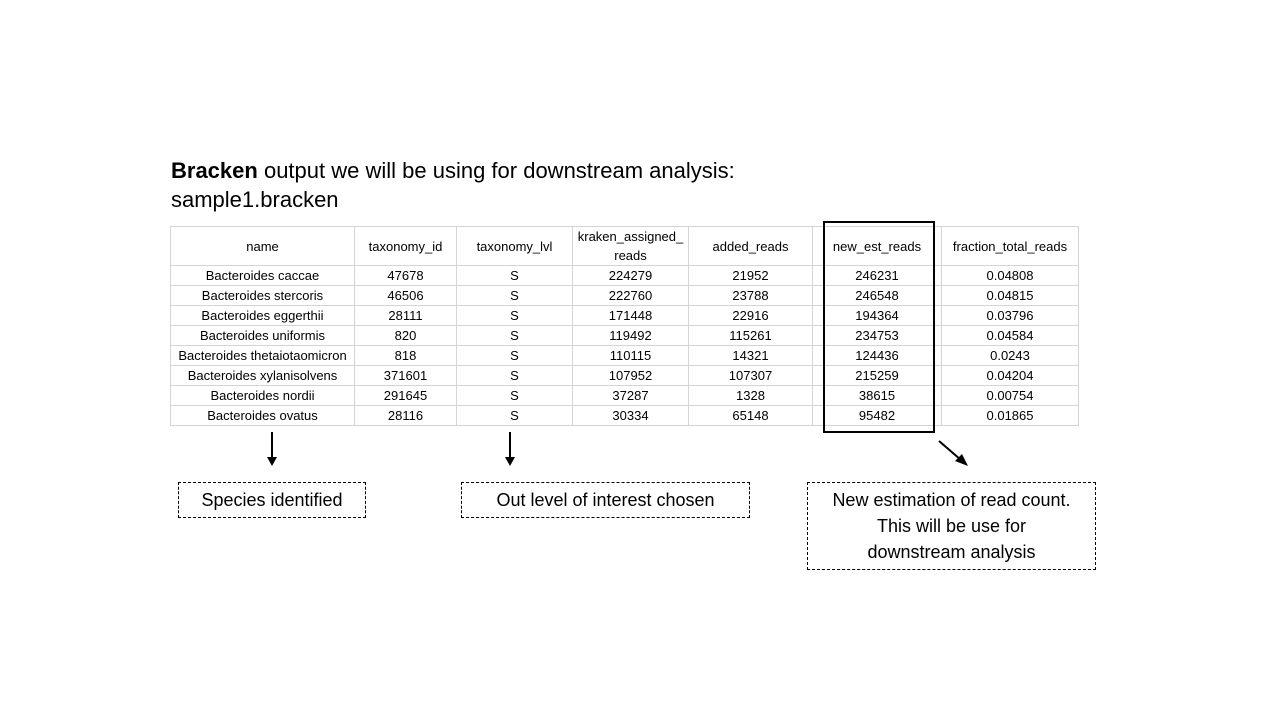  What do you see at coordinates (1010, 415) in the screenshot?
I see `table-cell: 0.01865` at bounding box center [1010, 415].